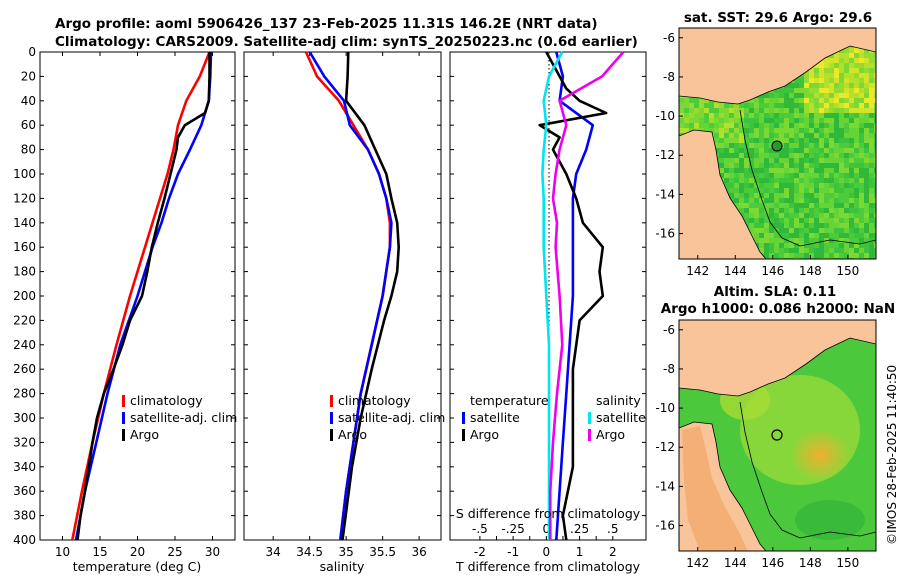 The image size is (900, 580). What do you see at coordinates (778, 18) in the screenshot?
I see `sst-map-title: sat. SST: 29.6 Argo: 29.6` at bounding box center [778, 18].